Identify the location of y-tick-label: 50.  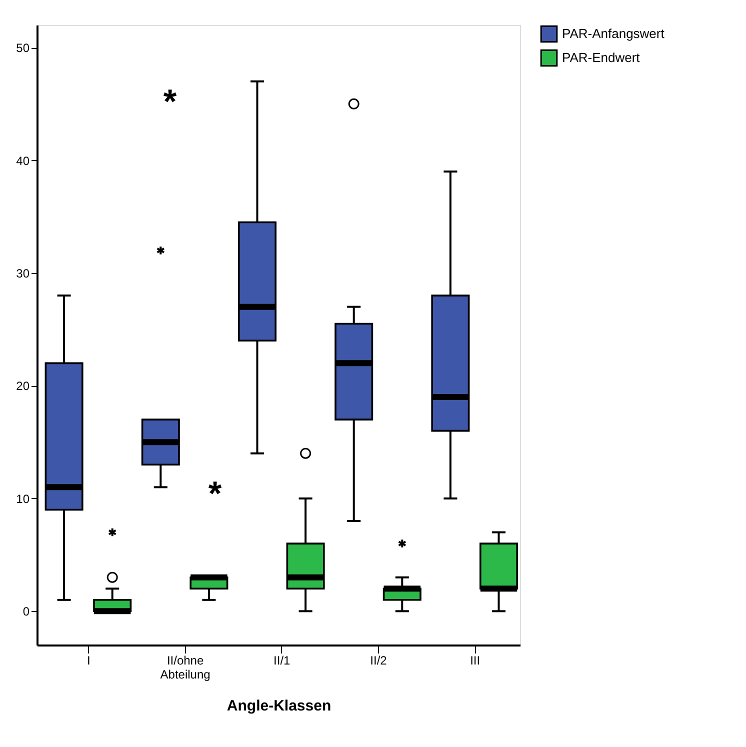
(23, 48).